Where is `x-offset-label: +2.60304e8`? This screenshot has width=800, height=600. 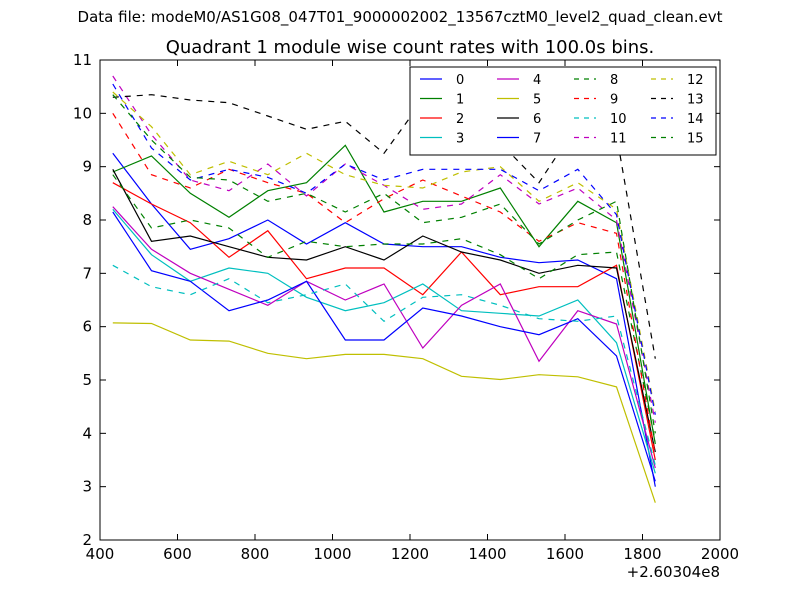
x-offset-label: +2.60304e8 is located at coordinates (673, 572).